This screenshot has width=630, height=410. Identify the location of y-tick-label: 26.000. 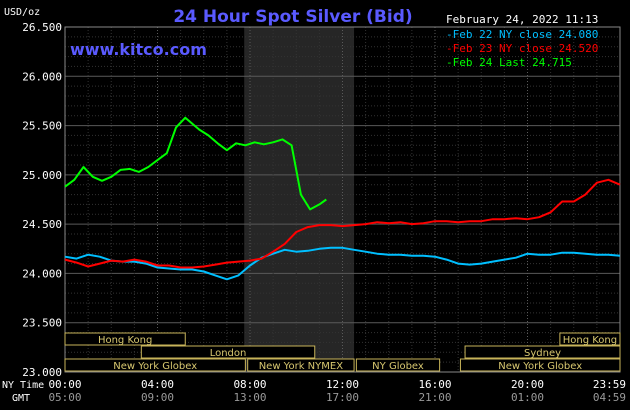
(42, 76).